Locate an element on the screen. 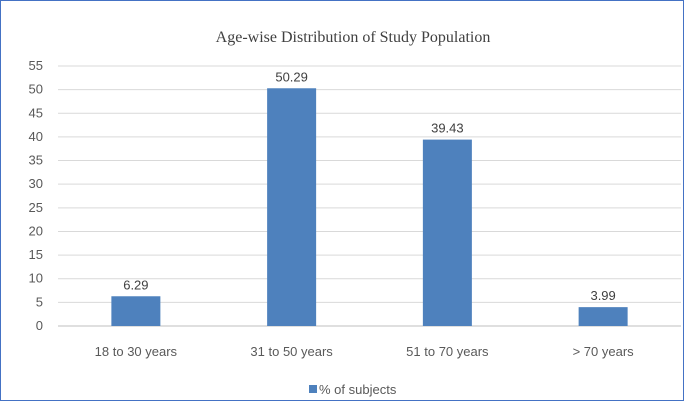  x-tick-label-0: 18 to 30 years is located at coordinates (136, 351).